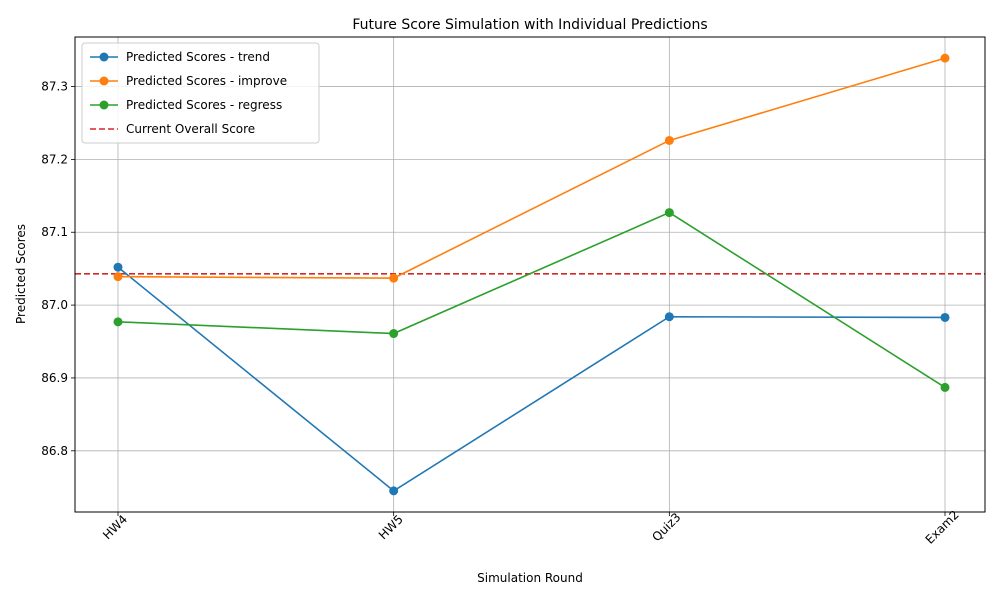  I want to click on x-tick-label: HW5, so click(391, 527).